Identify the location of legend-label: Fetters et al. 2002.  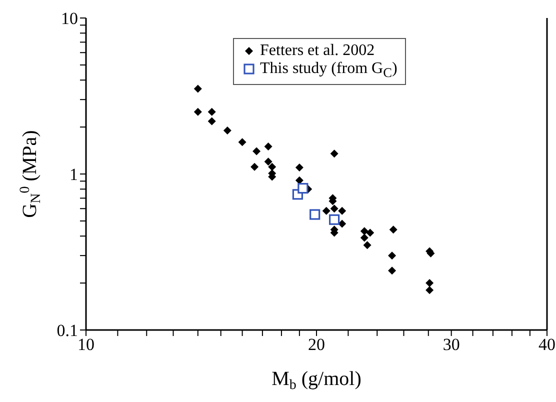
(317, 50).